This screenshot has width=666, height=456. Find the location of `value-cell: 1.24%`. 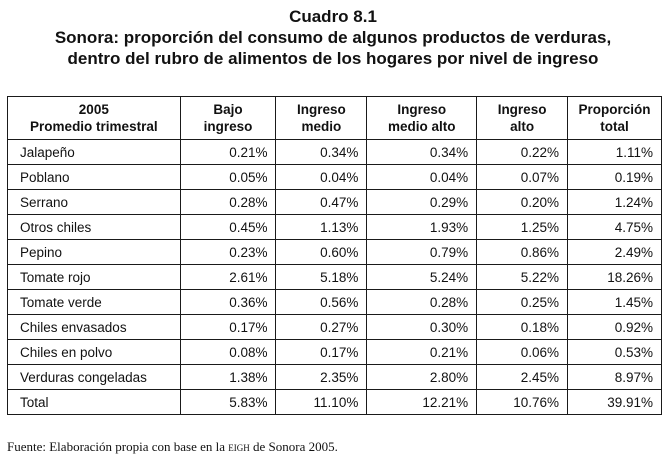

value-cell: 1.24% is located at coordinates (614, 202).